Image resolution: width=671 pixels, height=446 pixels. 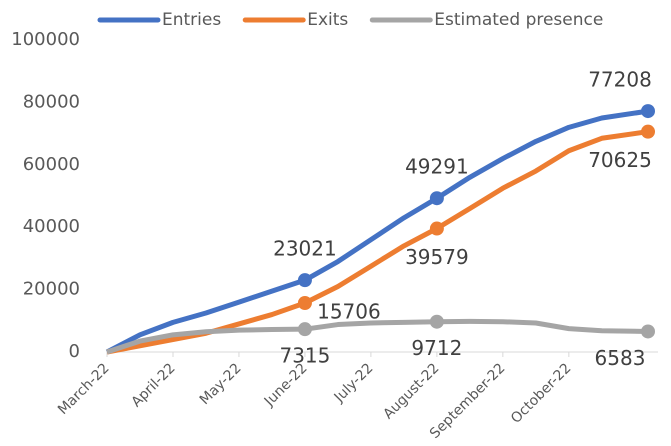 What do you see at coordinates (620, 358) in the screenshot?
I see `data-label: 6583` at bounding box center [620, 358].